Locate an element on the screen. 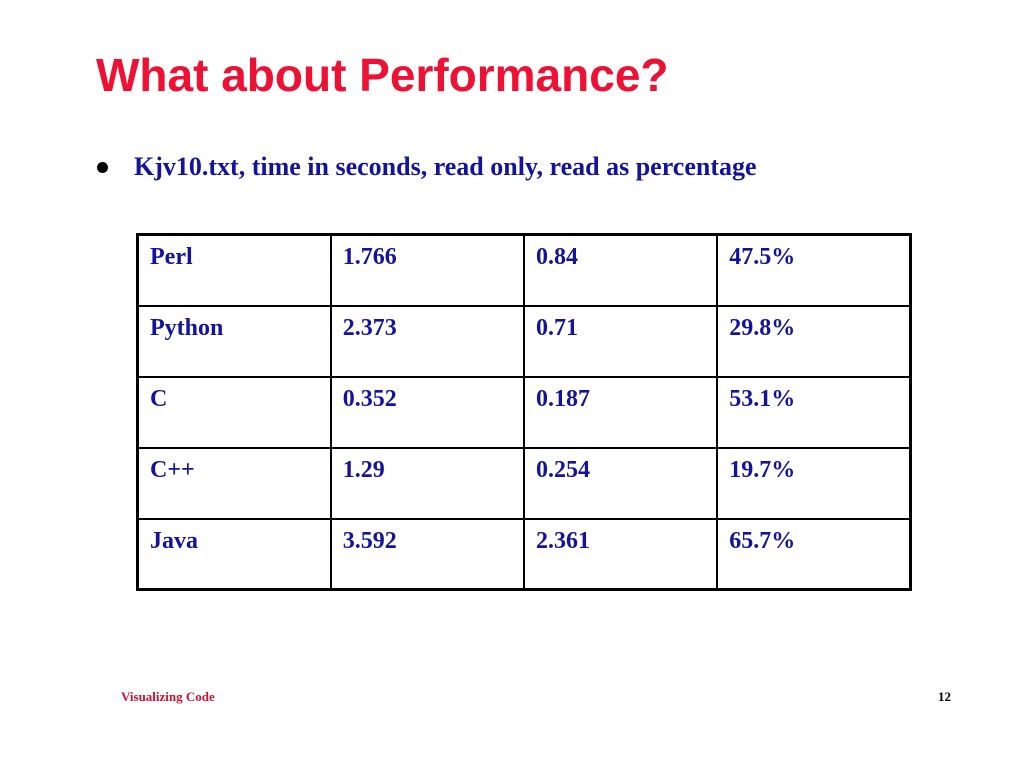  table-cell: Java is located at coordinates (234, 554).